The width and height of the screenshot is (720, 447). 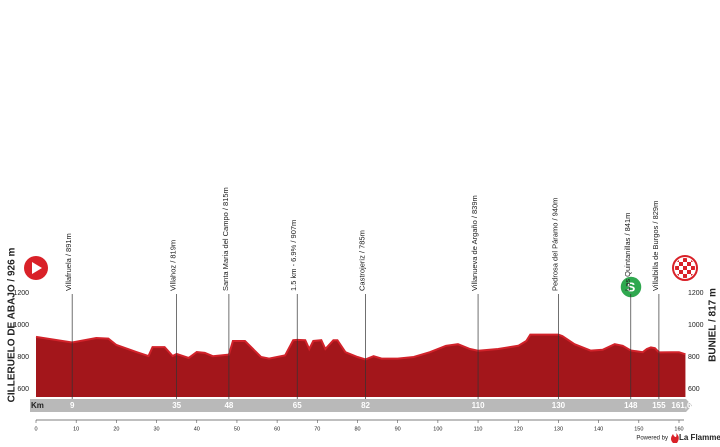 What do you see at coordinates (36, 268) in the screenshot?
I see `start-icon` at bounding box center [36, 268].